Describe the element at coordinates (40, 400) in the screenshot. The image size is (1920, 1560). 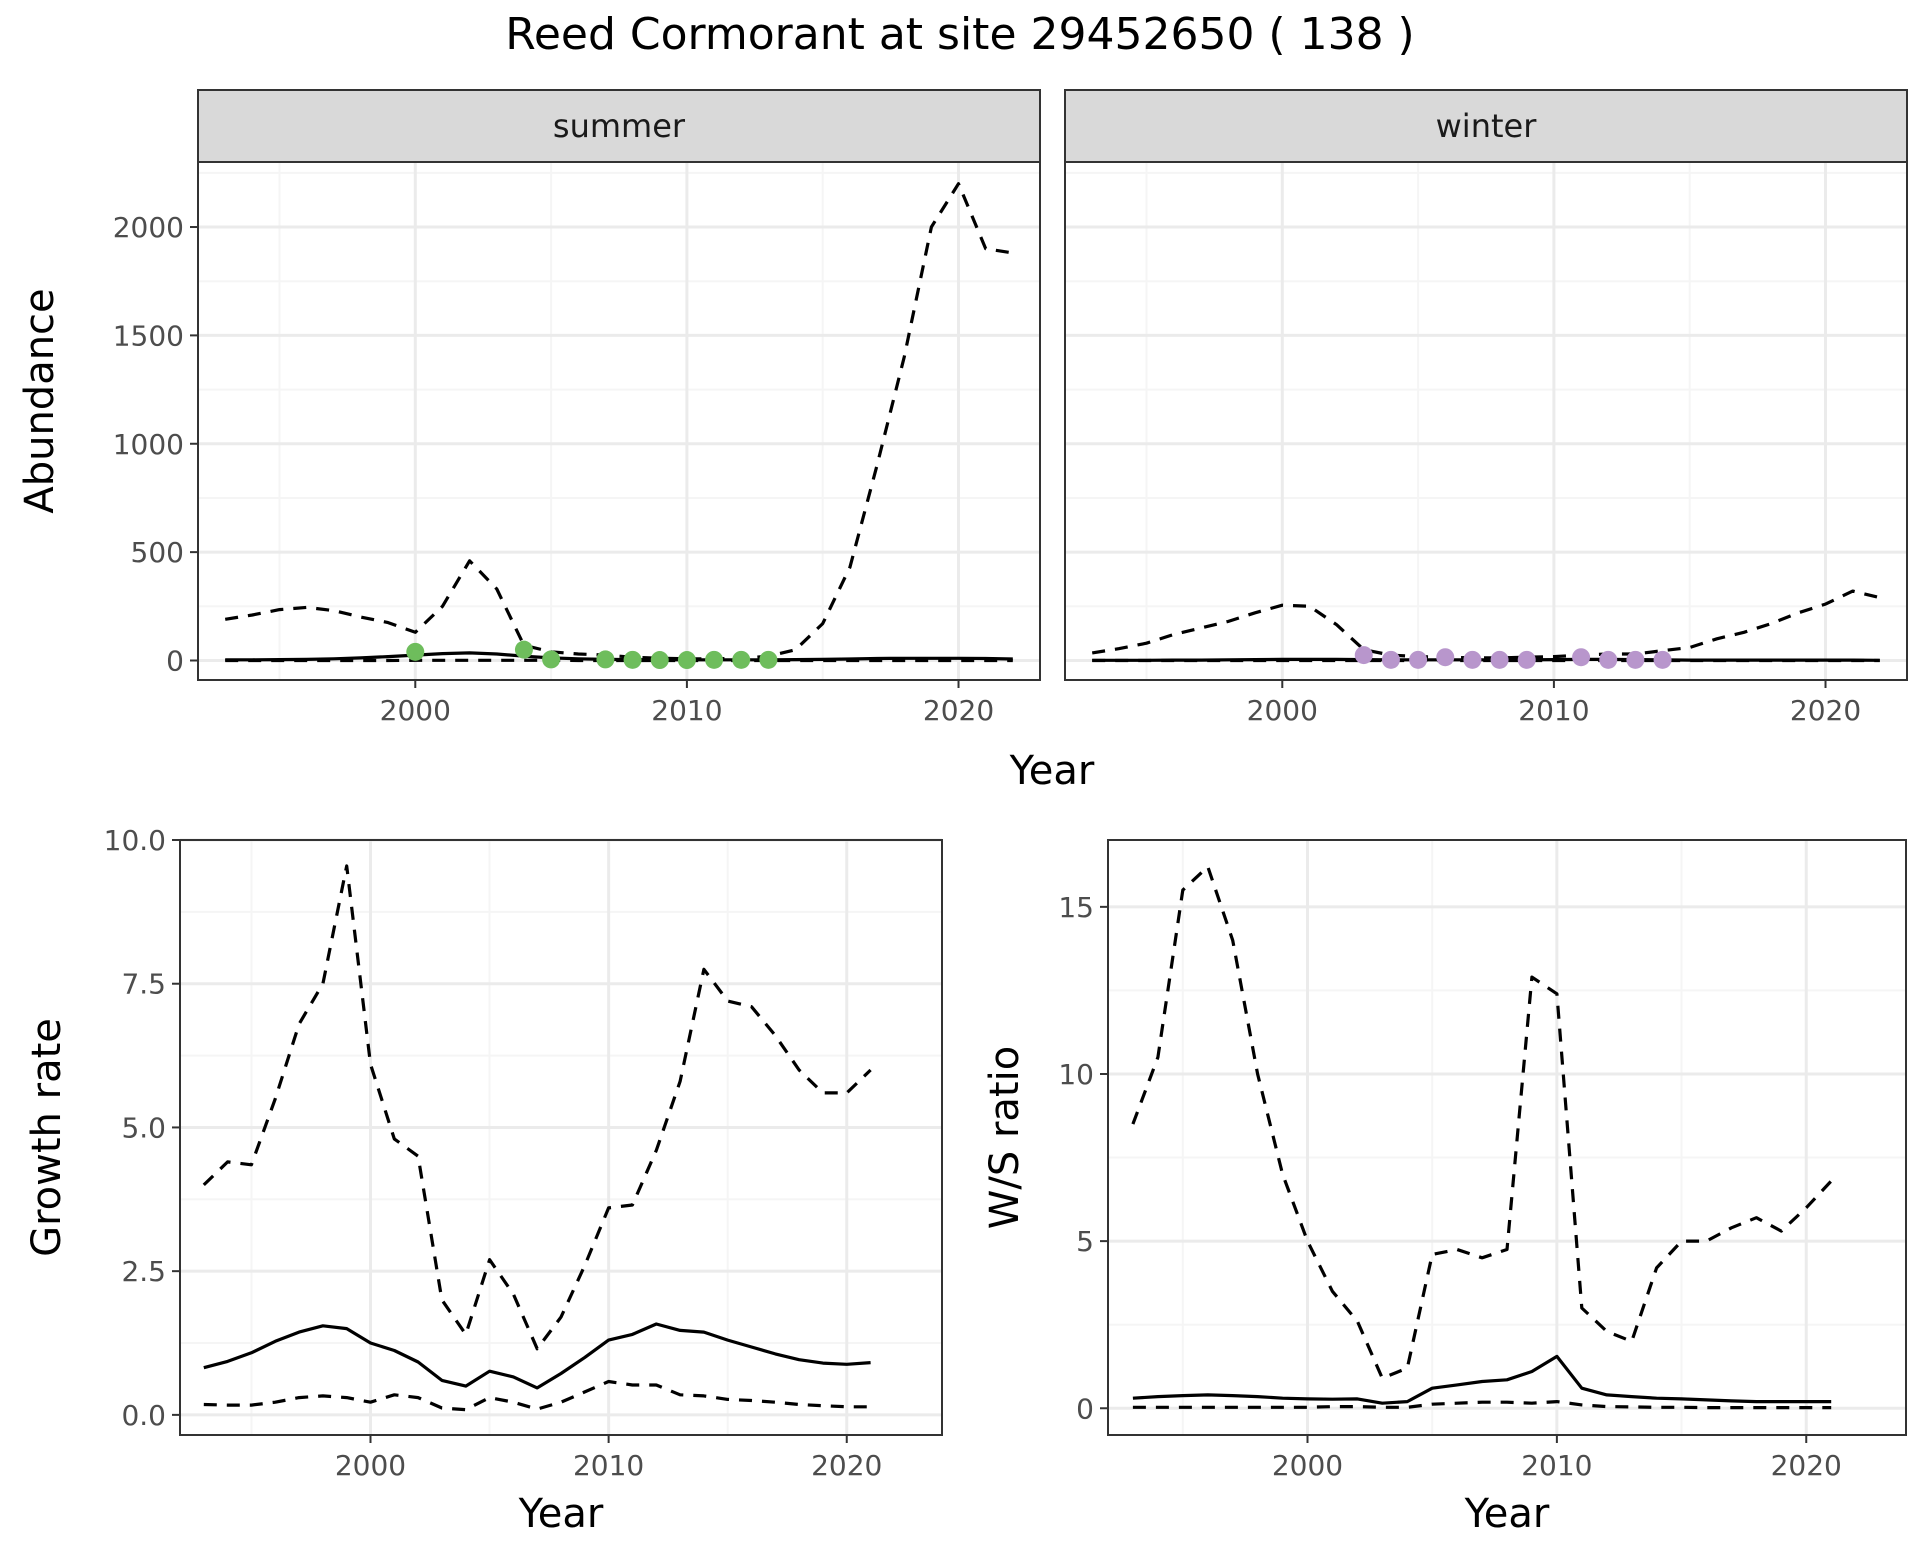
I see `y-axis-label: Abundance` at that location.